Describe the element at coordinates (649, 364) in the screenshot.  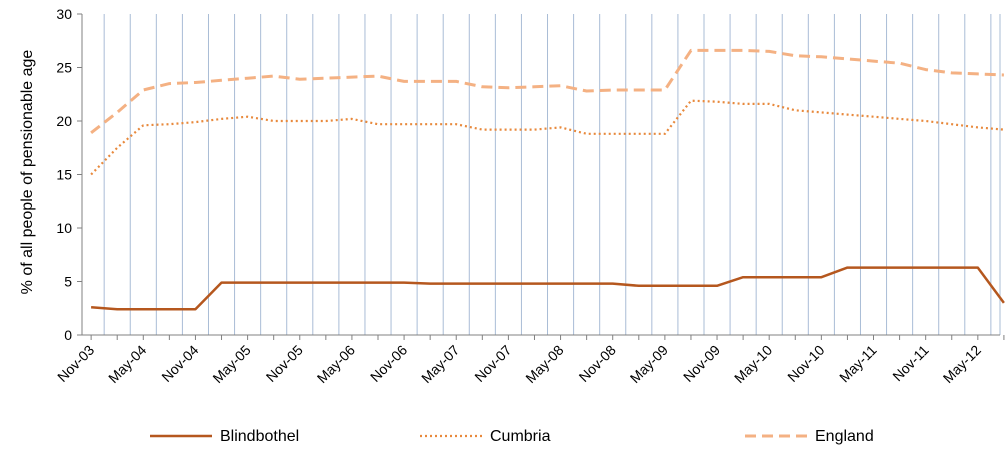
I see `x-tick-label: May-09` at that location.